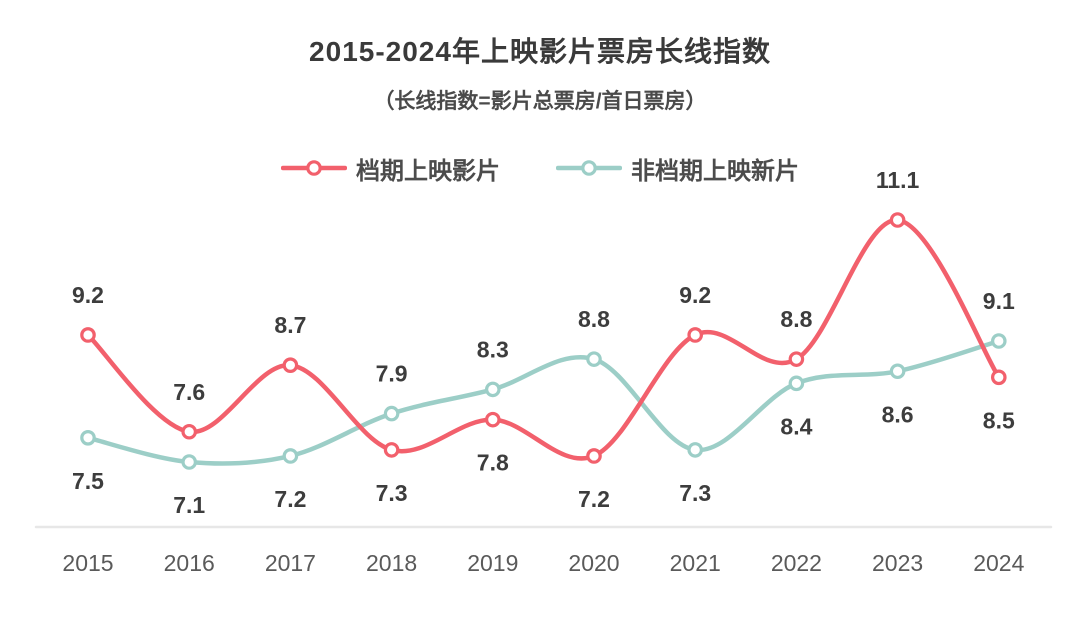 This screenshot has height=617, width=1080. I want to click on data-point-label: 8.7, so click(290, 325).